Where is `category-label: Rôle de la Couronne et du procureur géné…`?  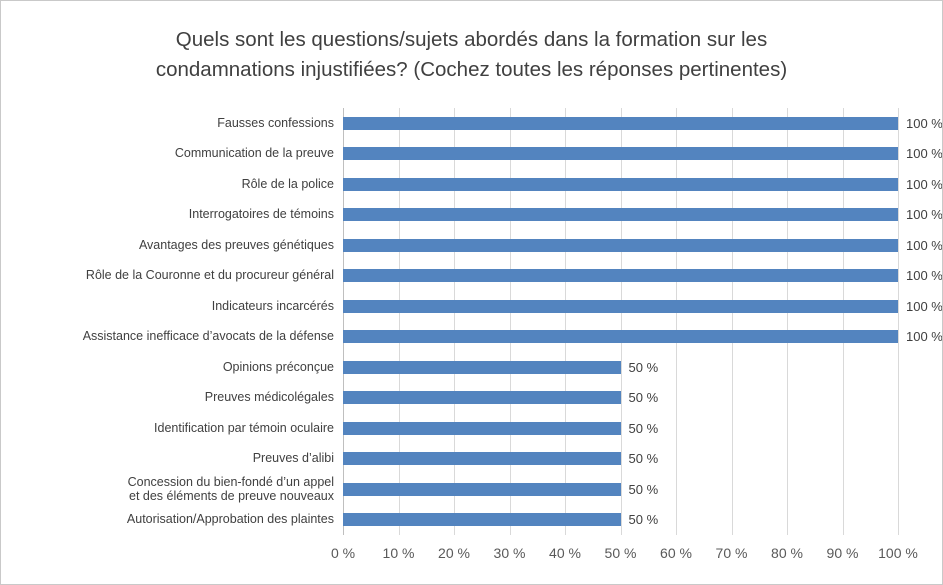
category-label: Rôle de la Couronne et du procureur géné… is located at coordinates (209, 275).